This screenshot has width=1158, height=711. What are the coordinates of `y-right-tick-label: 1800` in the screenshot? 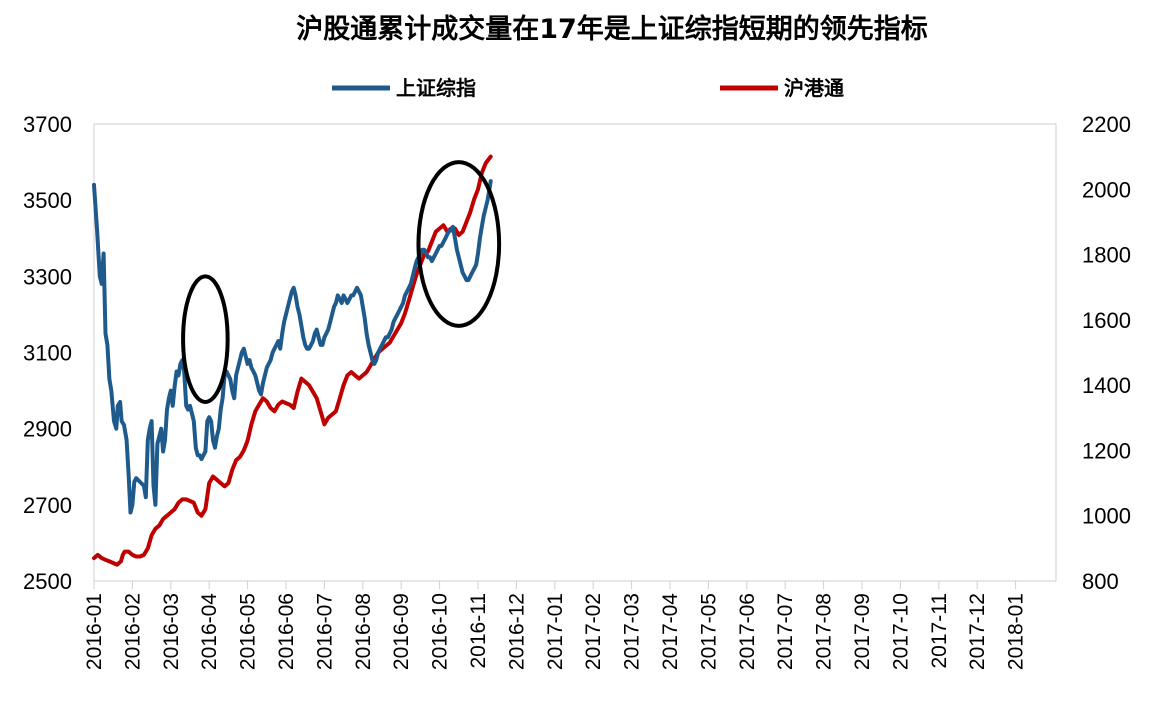 It's located at (1106, 255).